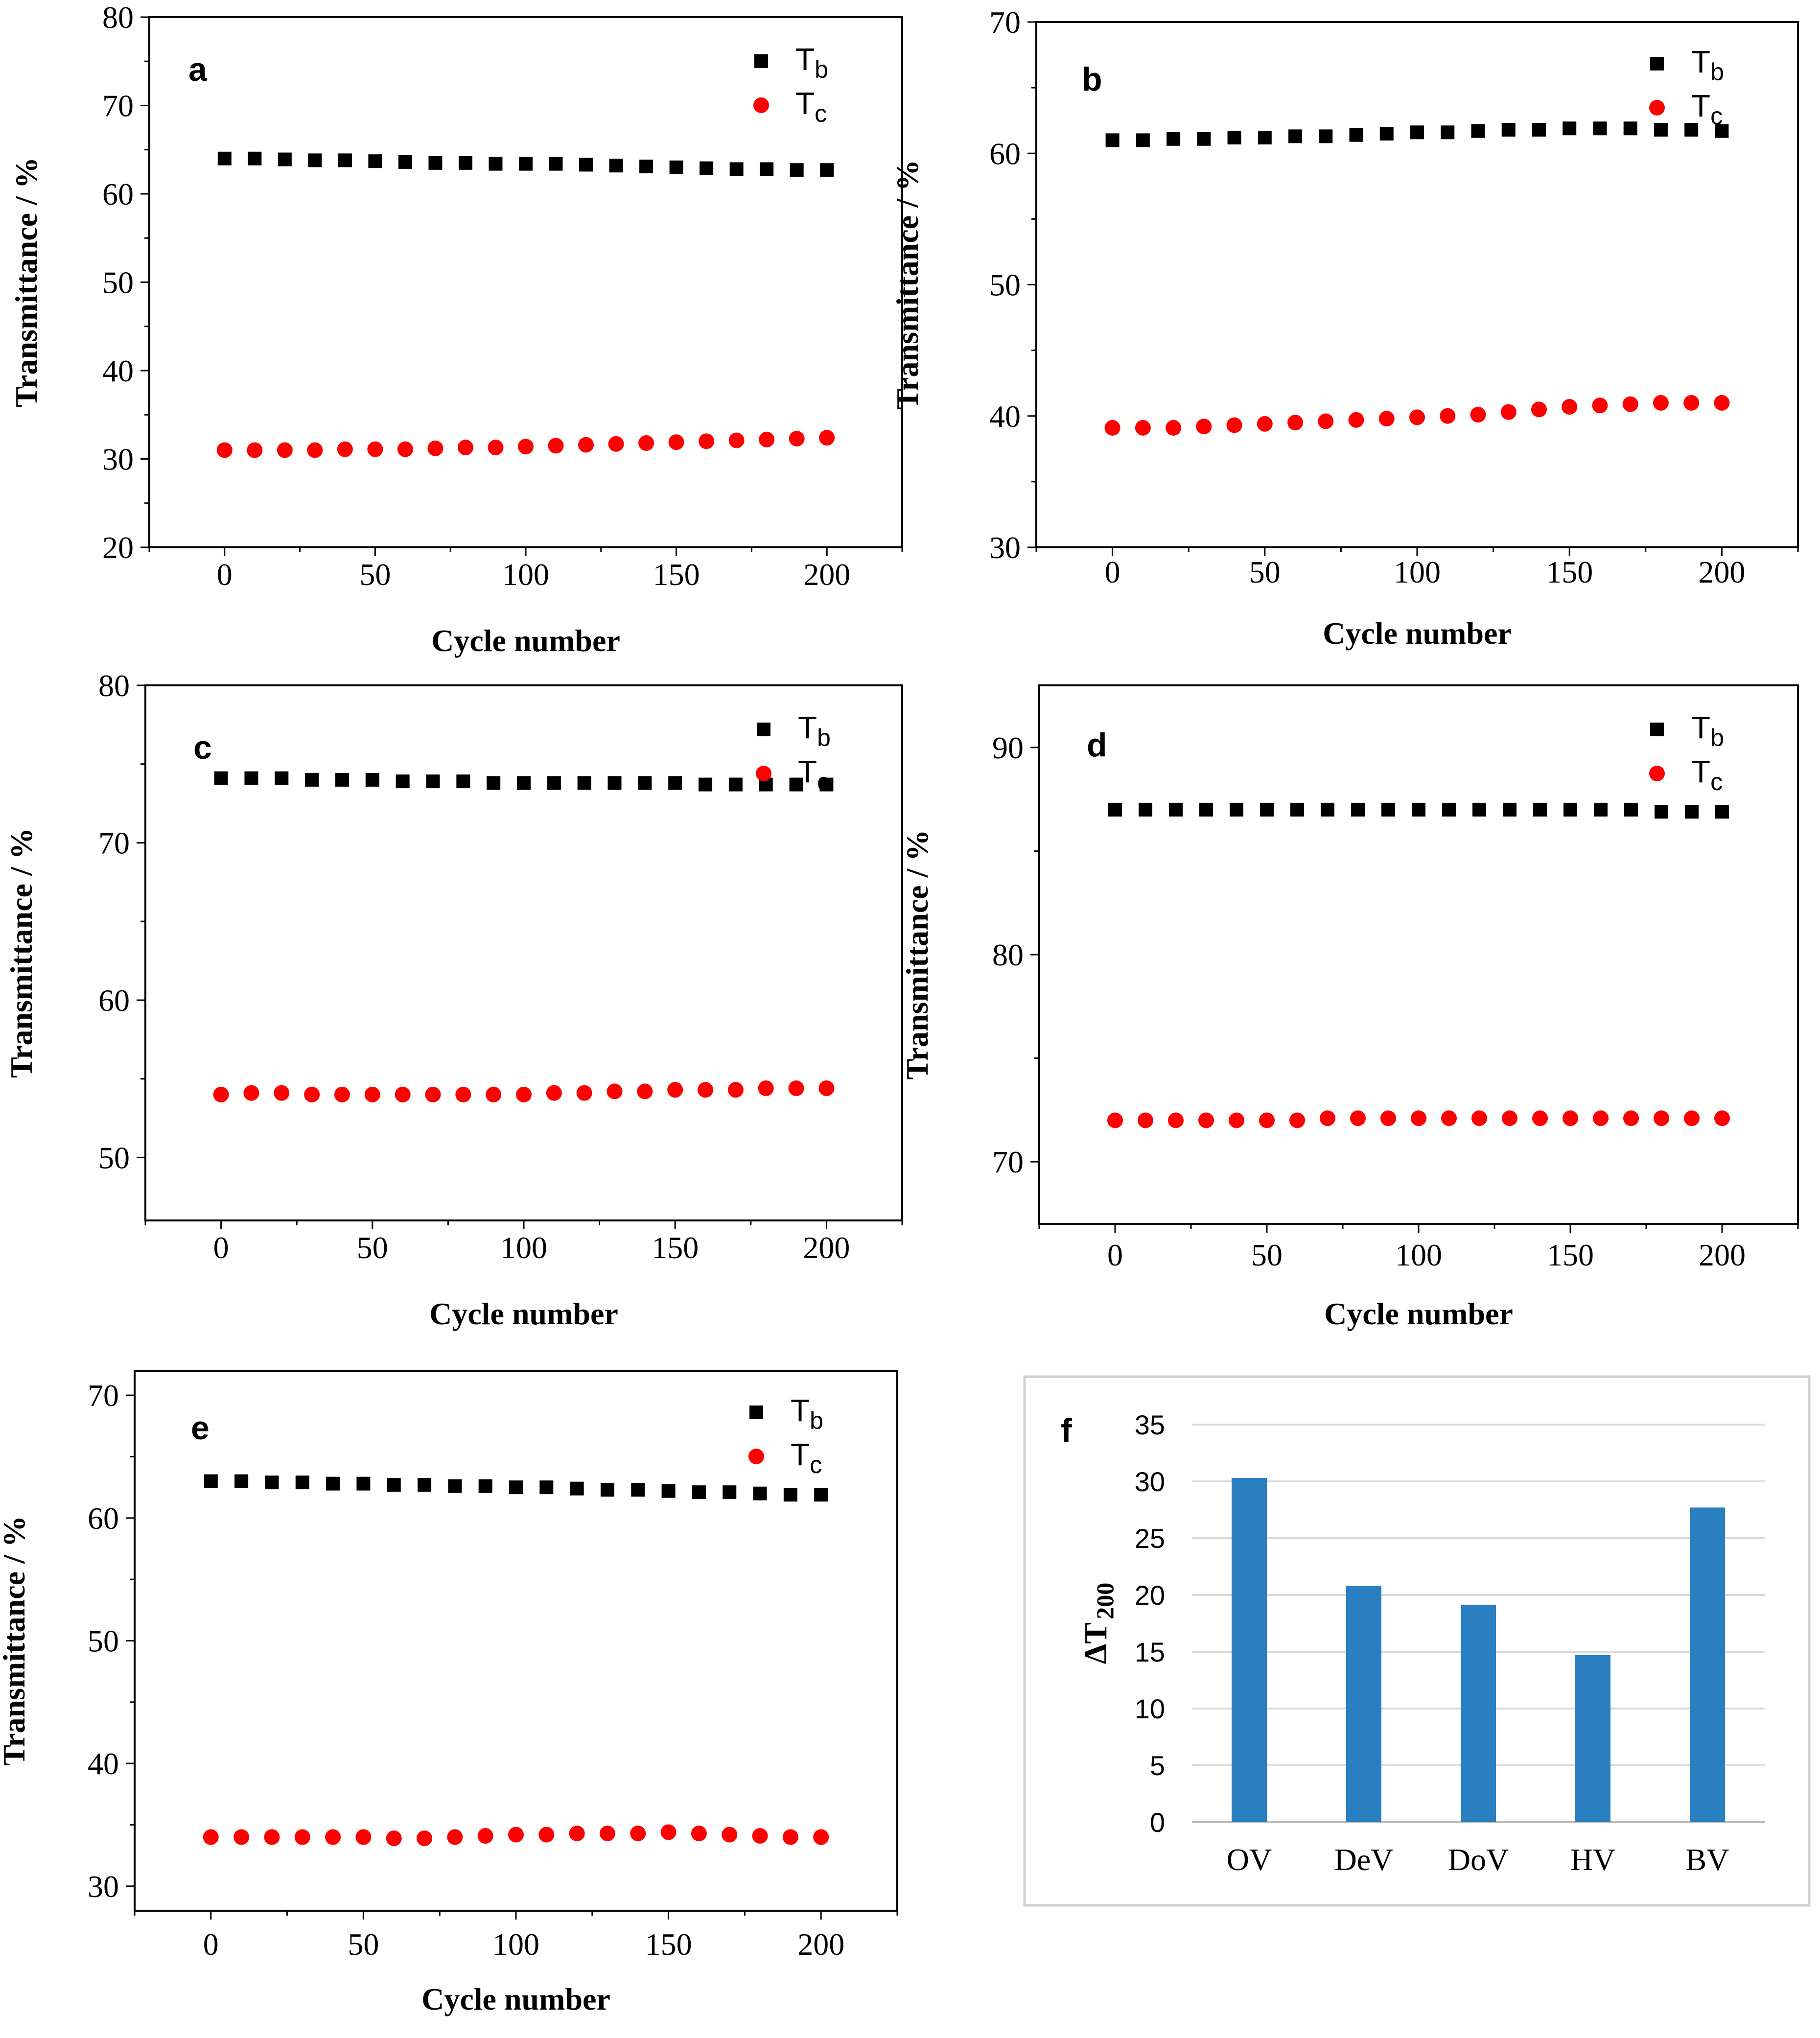 This screenshot has width=1820, height=2038. Describe the element at coordinates (668, 1945) in the screenshot. I see `x-tick-label: 150` at that location.